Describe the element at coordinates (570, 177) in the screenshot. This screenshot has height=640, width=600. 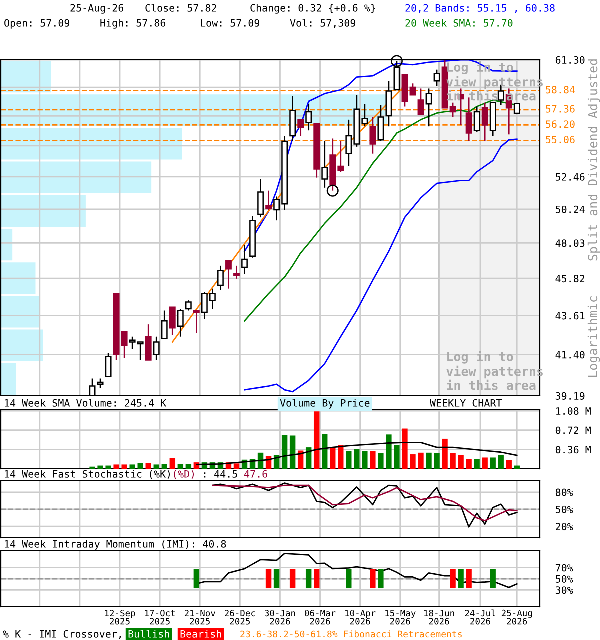
I see `y-tick-label: 52.46` at that location.